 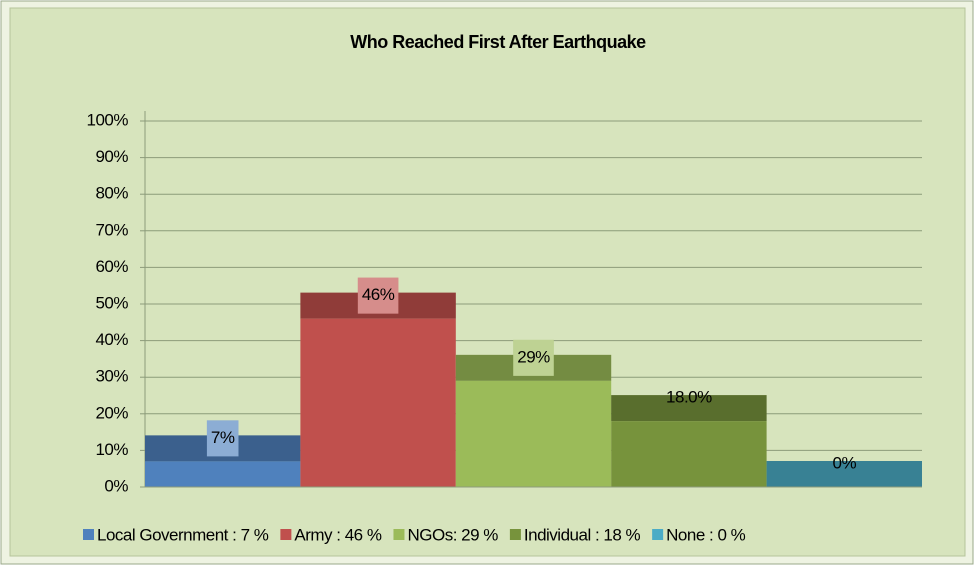 I want to click on legend-label: None : 0 %, so click(x=705, y=534).